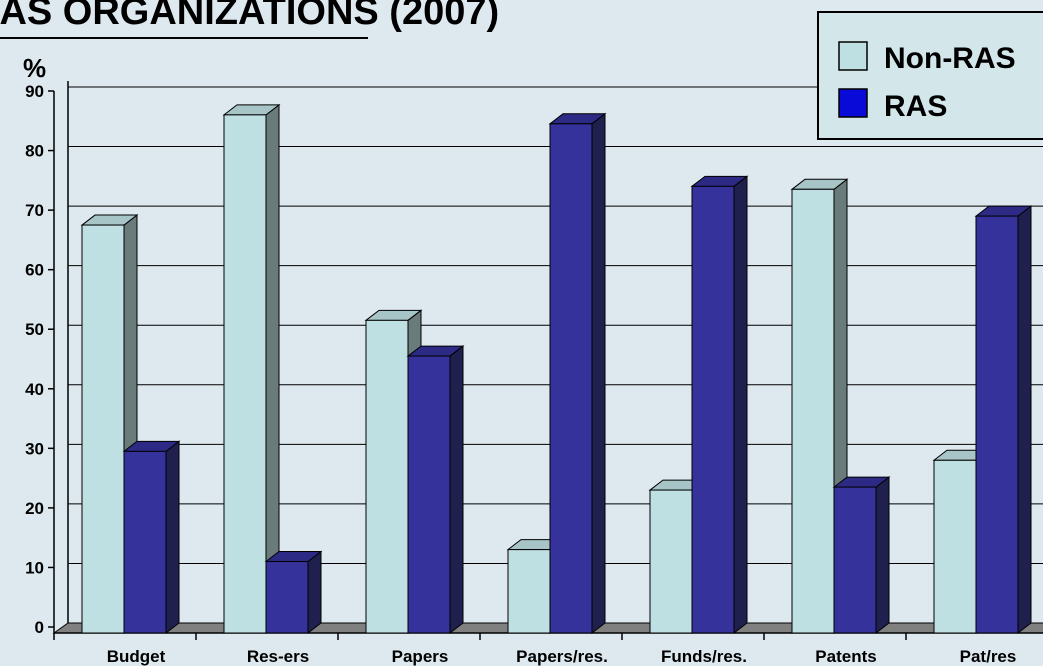 The width and height of the screenshot is (1043, 666). What do you see at coordinates (39, 627) in the screenshot?
I see `y-tick-label-0: 0` at bounding box center [39, 627].